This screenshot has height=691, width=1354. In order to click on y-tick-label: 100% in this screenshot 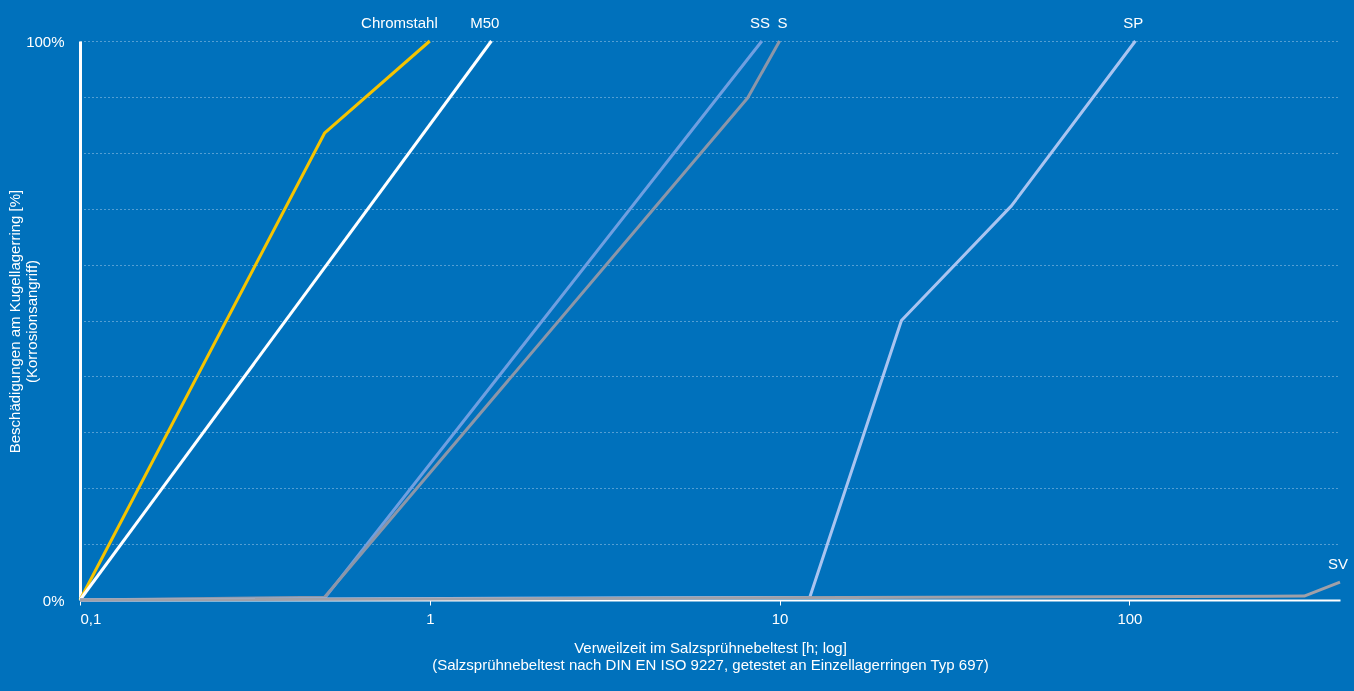, I will do `click(45, 41)`.